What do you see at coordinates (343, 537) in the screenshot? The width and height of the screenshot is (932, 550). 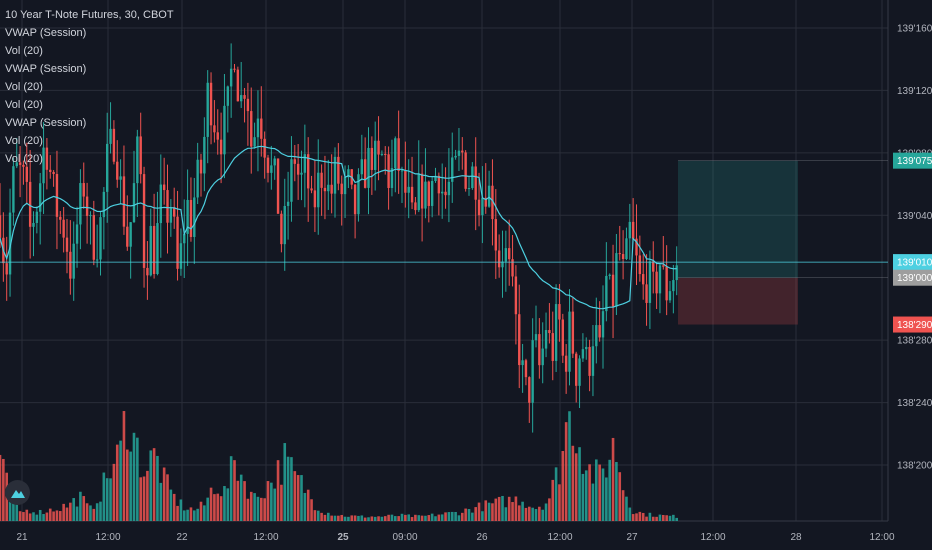 I see `time-tick-label: 25` at bounding box center [343, 537].